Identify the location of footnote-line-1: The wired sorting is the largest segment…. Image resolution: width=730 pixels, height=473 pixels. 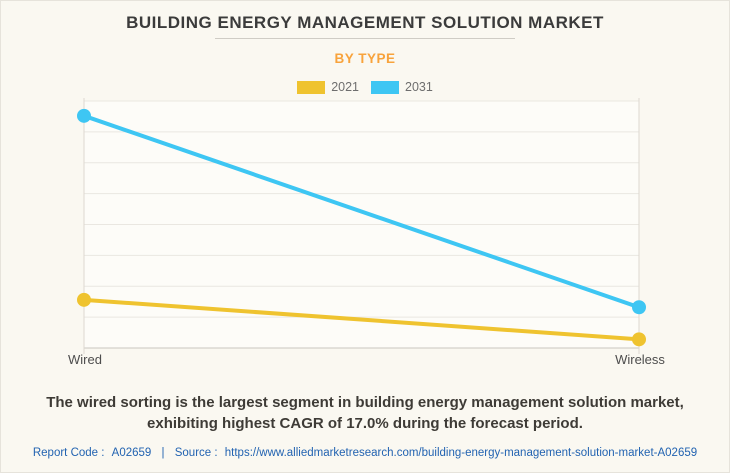
(365, 402).